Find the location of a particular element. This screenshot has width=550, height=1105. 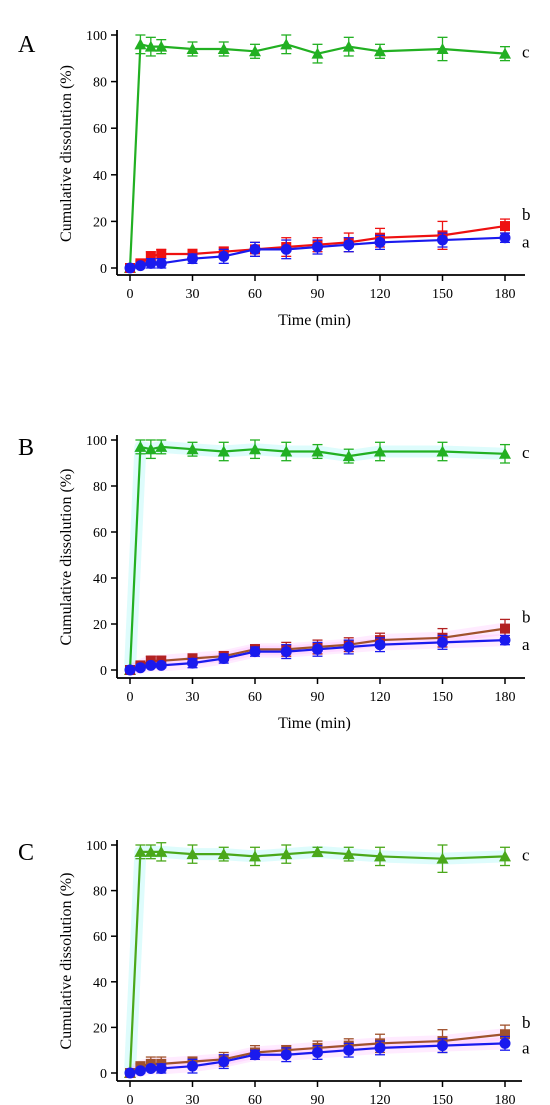

panel-label: C is located at coordinates (26, 853).